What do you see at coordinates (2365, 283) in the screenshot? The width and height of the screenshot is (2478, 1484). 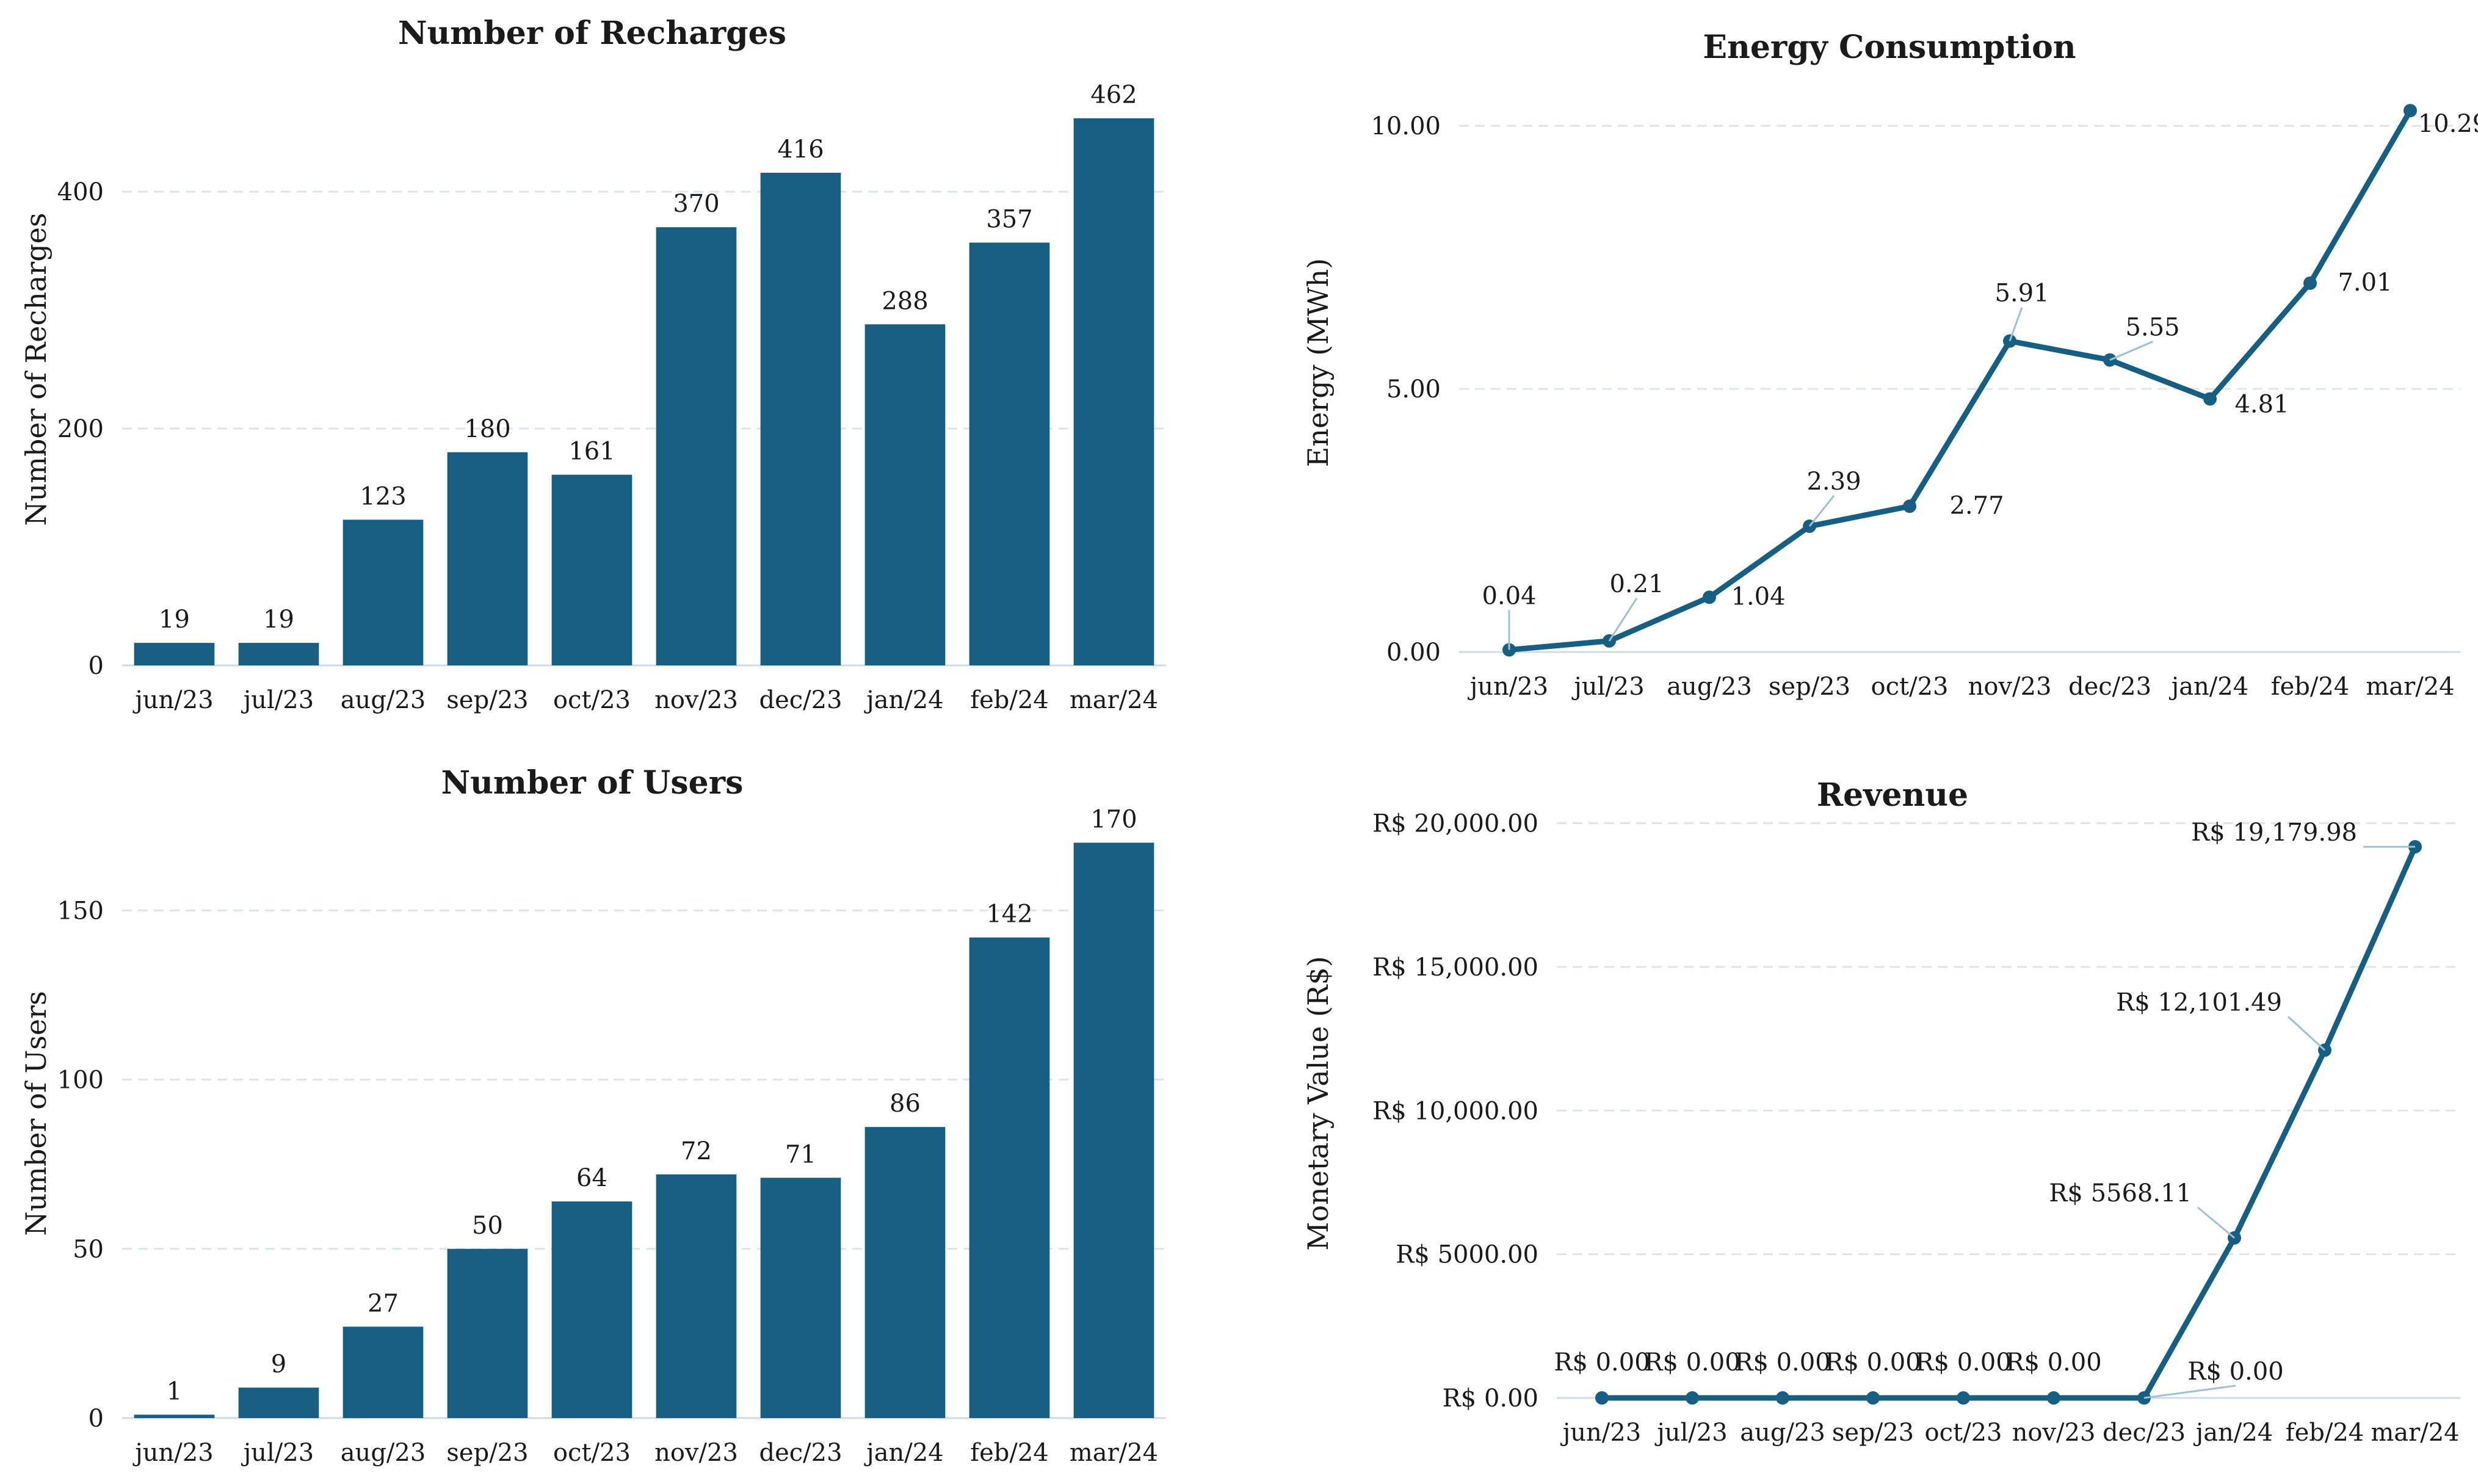 I see `energy-data-label: 7.01` at bounding box center [2365, 283].